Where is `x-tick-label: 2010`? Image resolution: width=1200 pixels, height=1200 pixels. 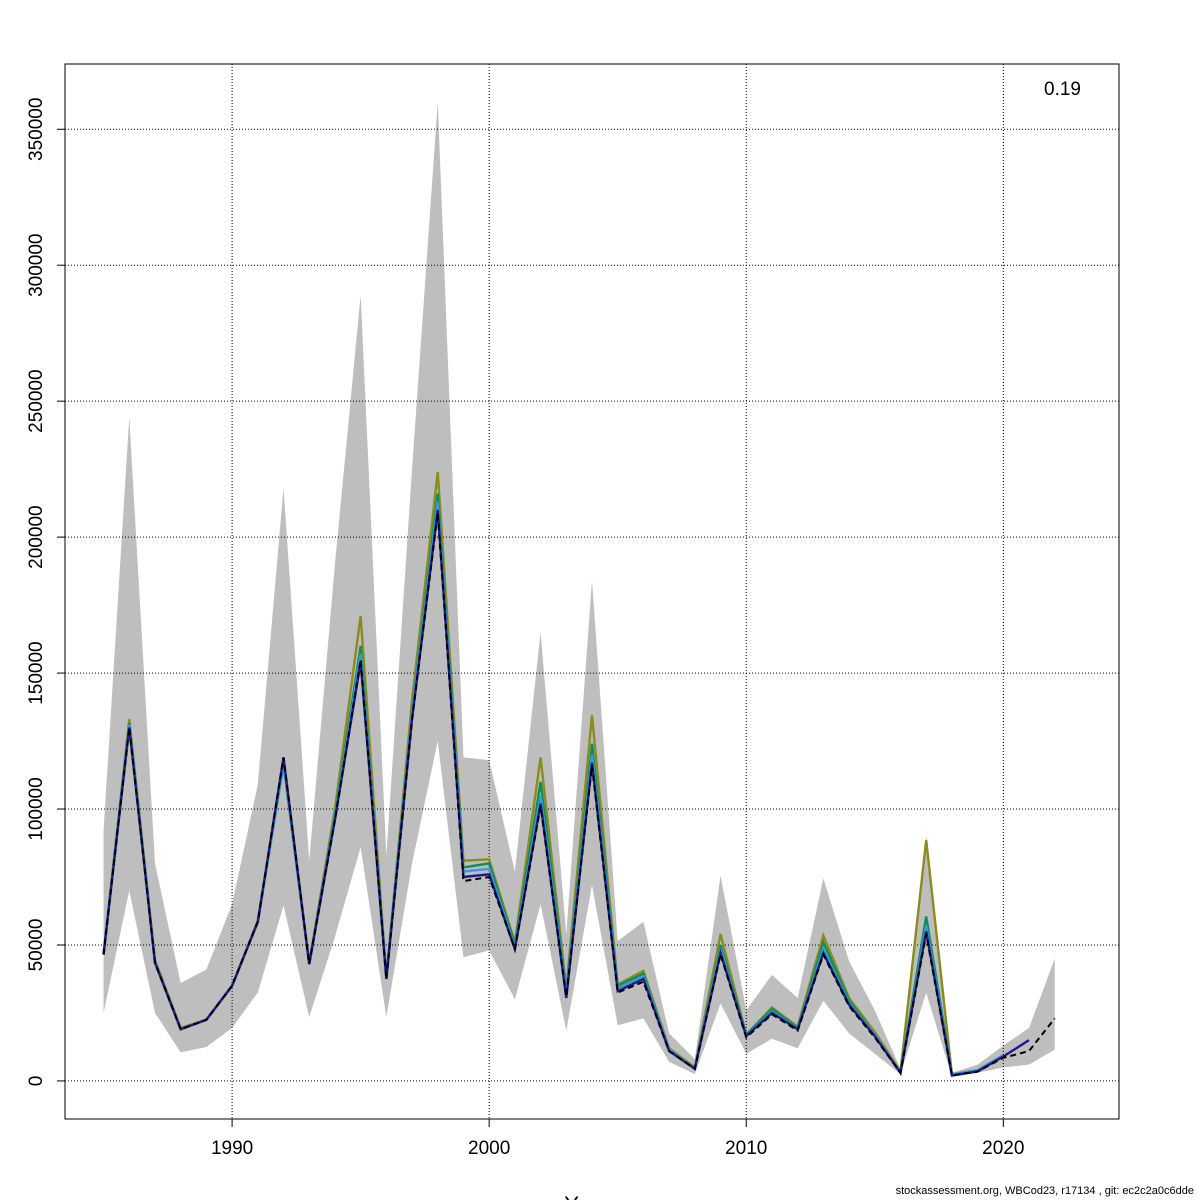 x-tick-label: 2010 is located at coordinates (746, 1148).